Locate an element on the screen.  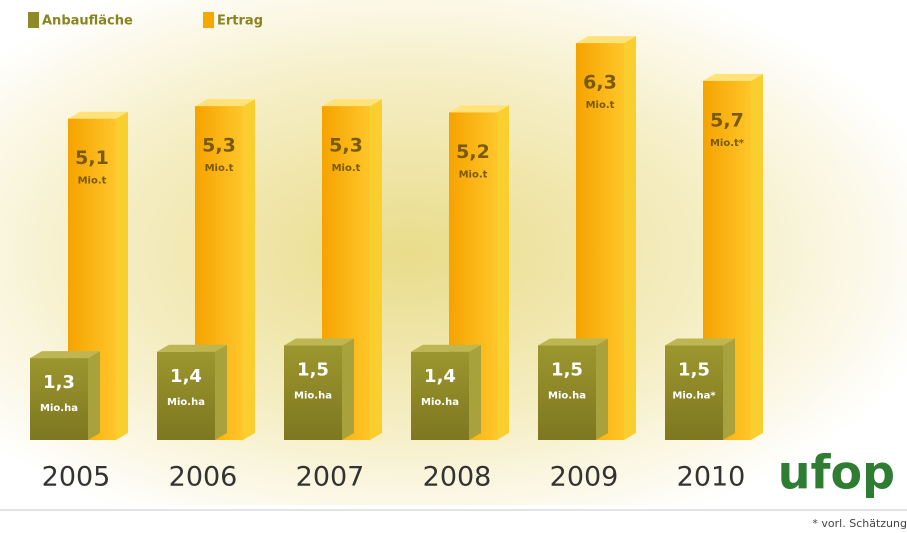
legend-label: Anbaufläche is located at coordinates (87, 21).